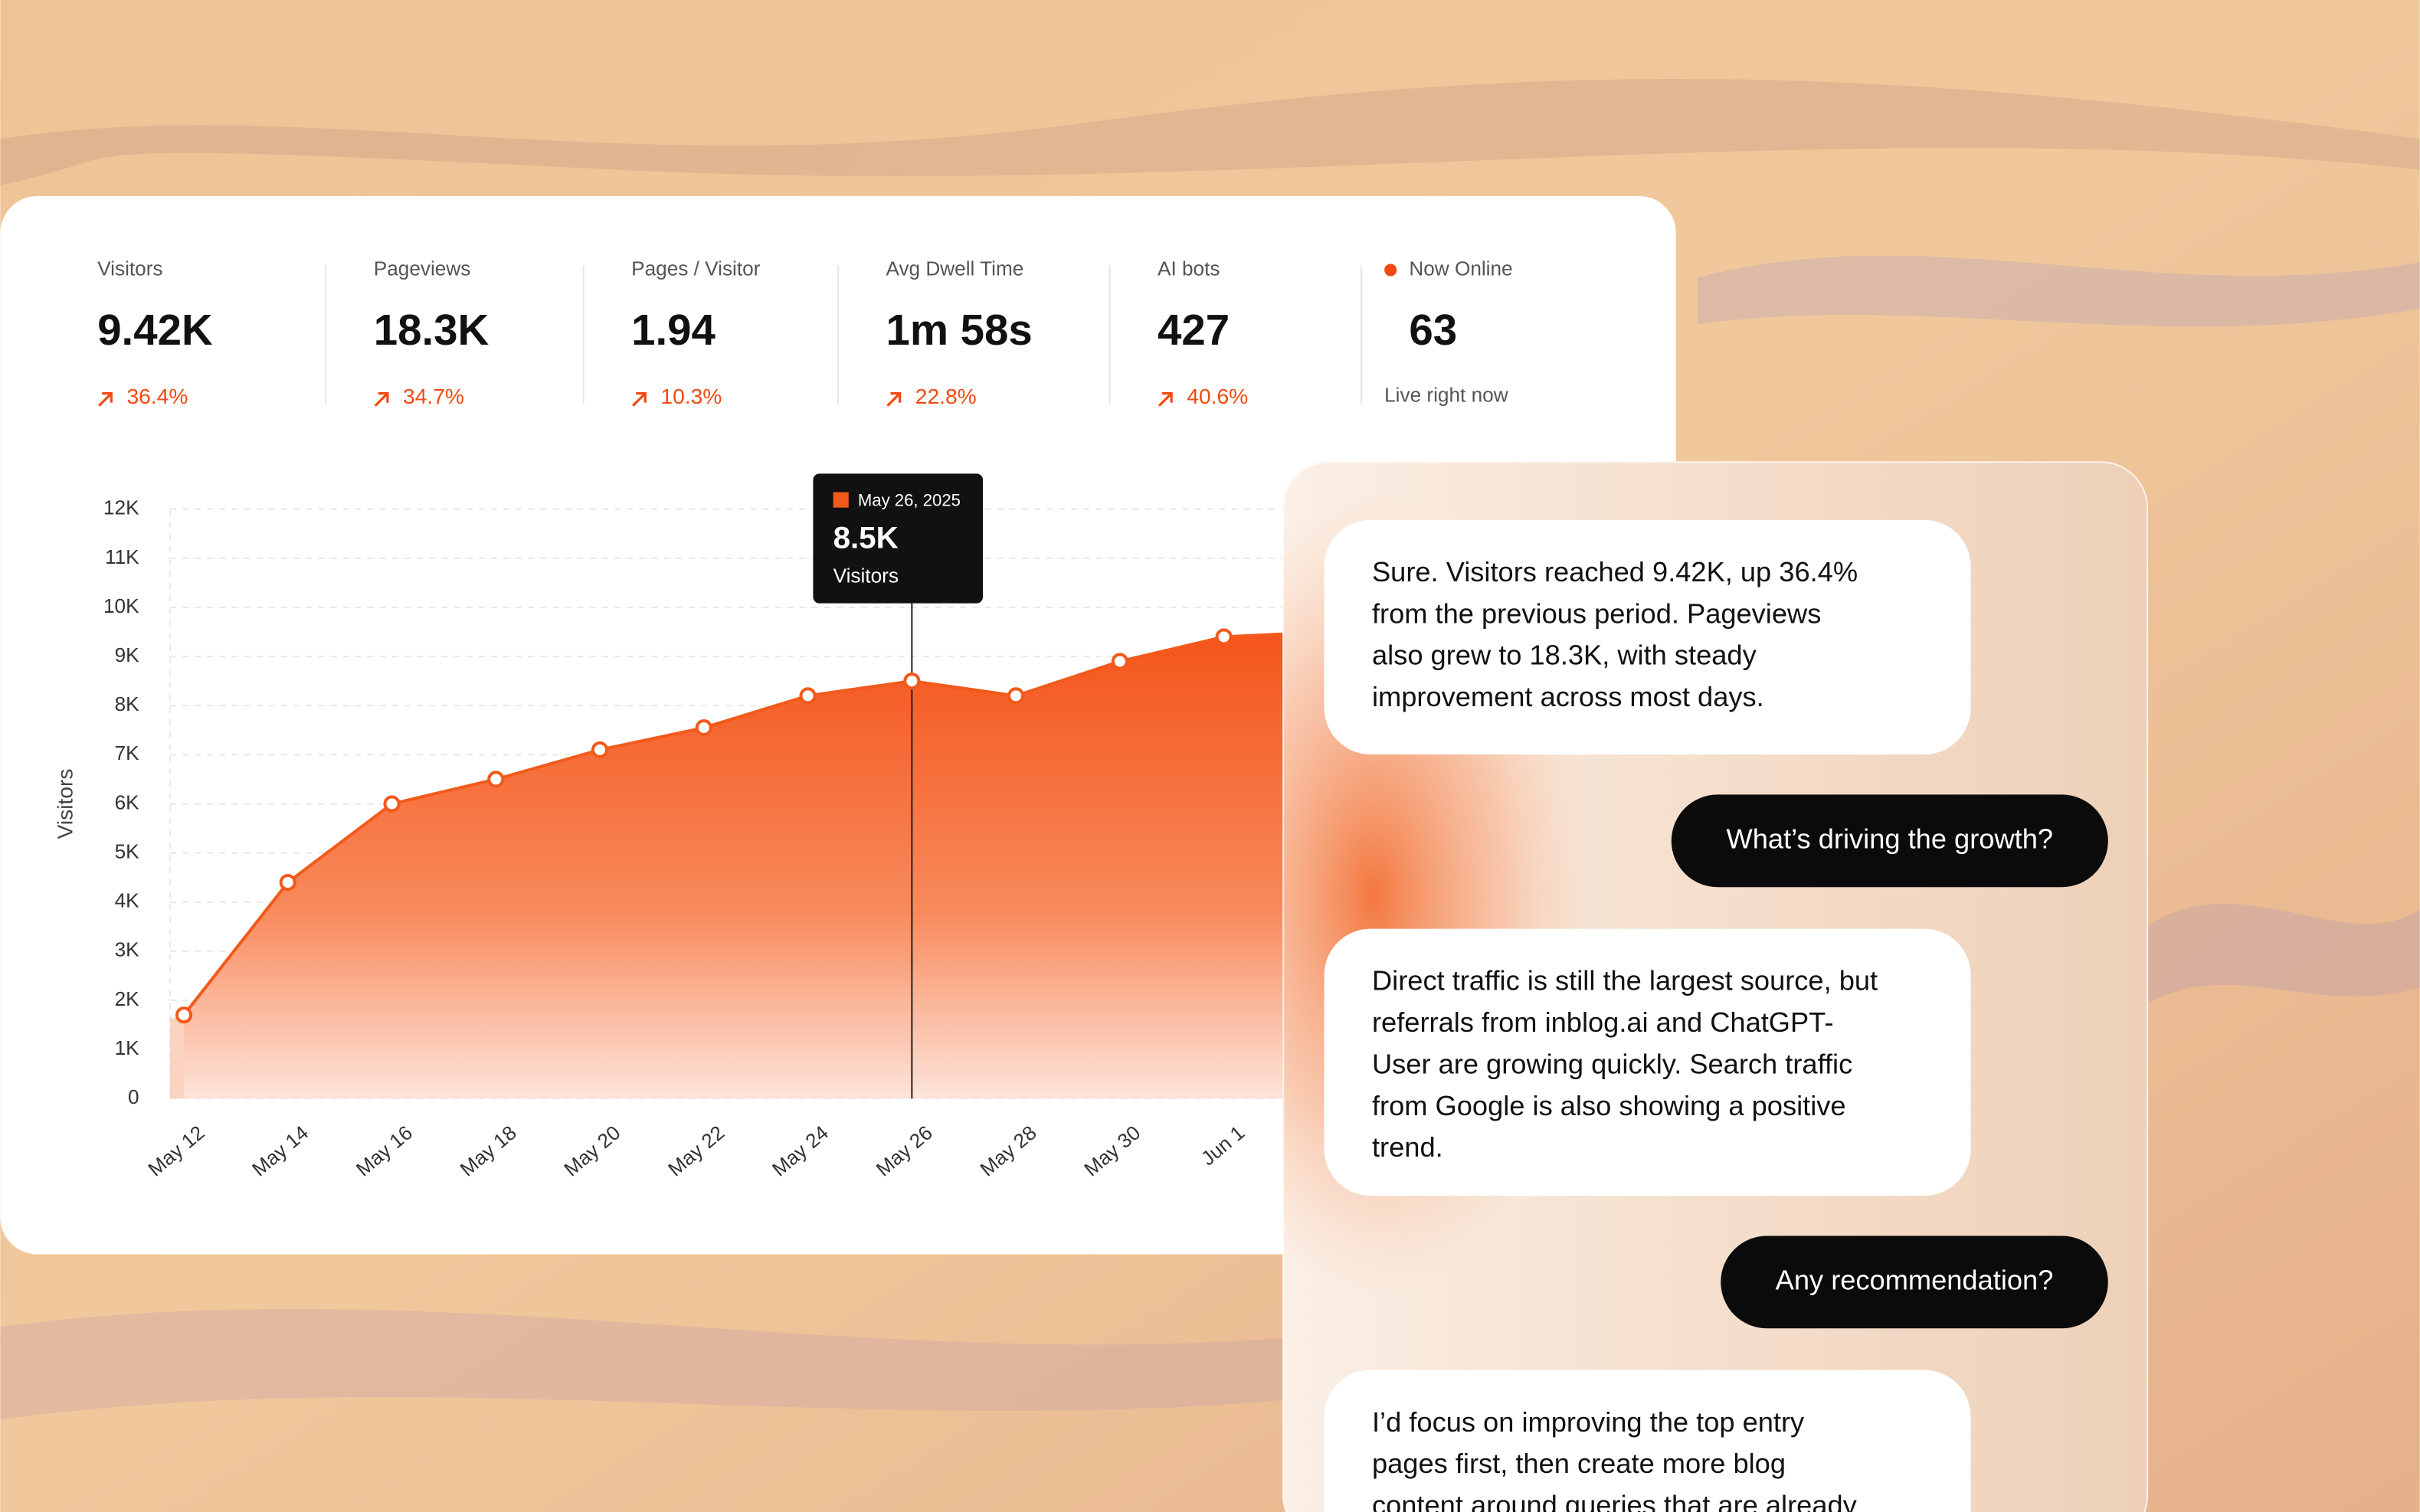 Image resolution: width=2420 pixels, height=1512 pixels. I want to click on line, so click(755, 823).